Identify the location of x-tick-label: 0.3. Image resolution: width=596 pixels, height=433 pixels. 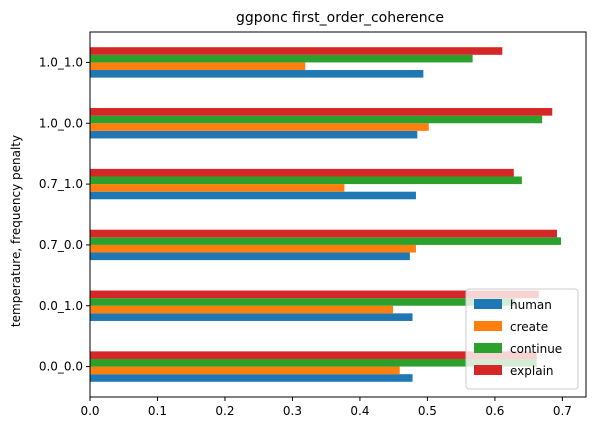
(292, 411).